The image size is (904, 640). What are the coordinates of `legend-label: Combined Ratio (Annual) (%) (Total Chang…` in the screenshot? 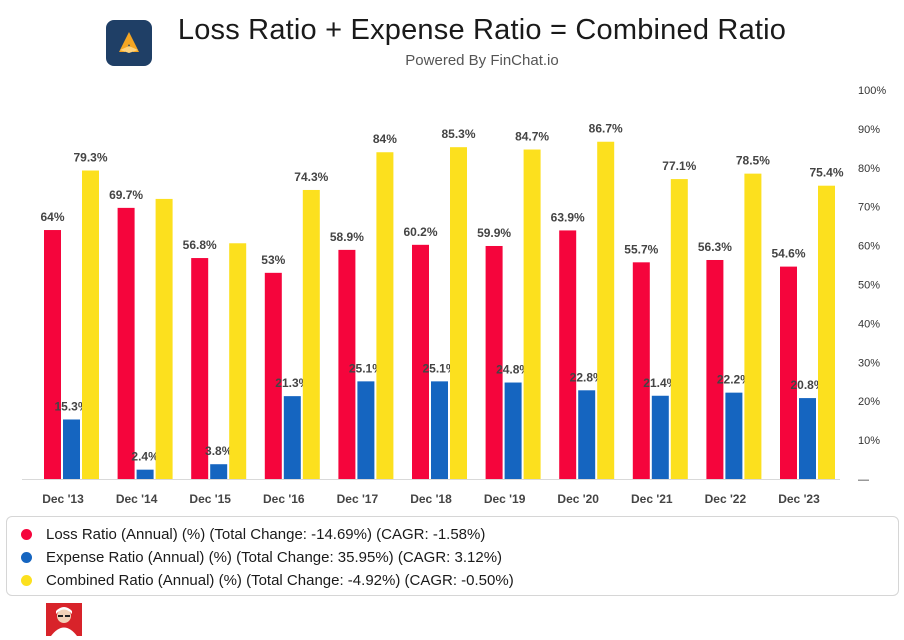 It's located at (280, 580).